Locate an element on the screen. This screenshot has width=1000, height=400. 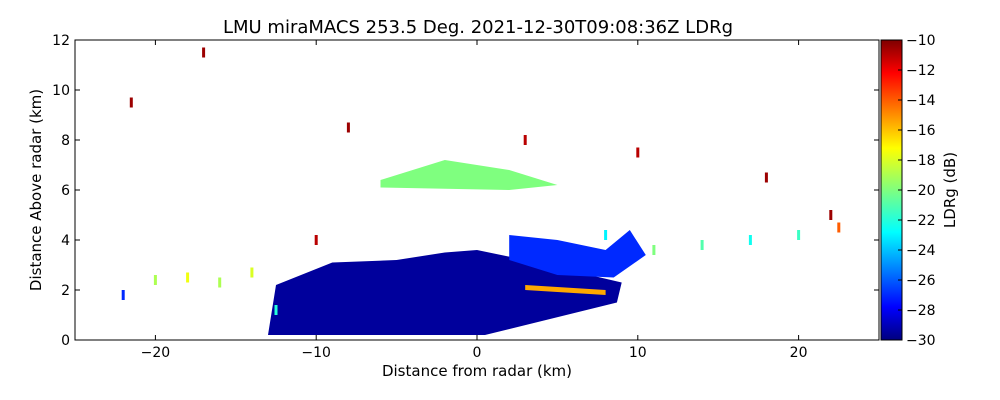
colorbar-label: LDRg (dB) is located at coordinates (950, 190).